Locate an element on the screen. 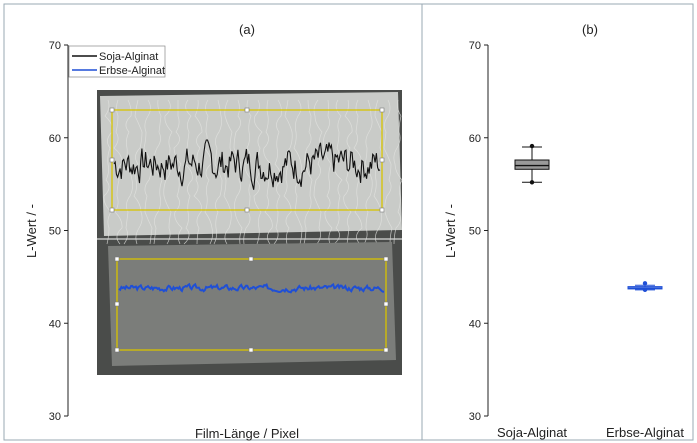 This screenshot has width=697, height=443. legend-label-erbse: Erbse-Alginat is located at coordinates (132, 71).